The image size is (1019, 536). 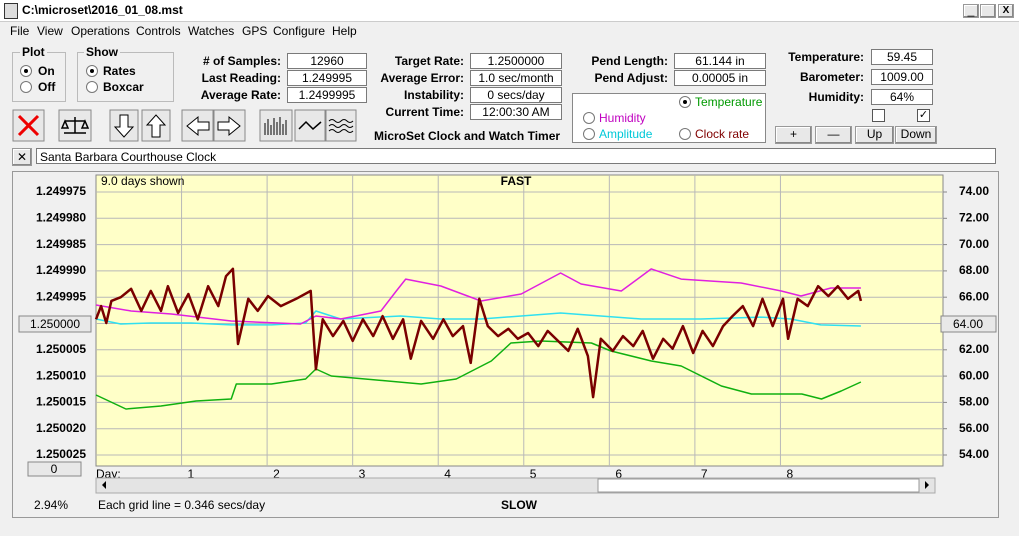 What do you see at coordinates (729, 102) in the screenshot?
I see `series-label: Temperature` at bounding box center [729, 102].